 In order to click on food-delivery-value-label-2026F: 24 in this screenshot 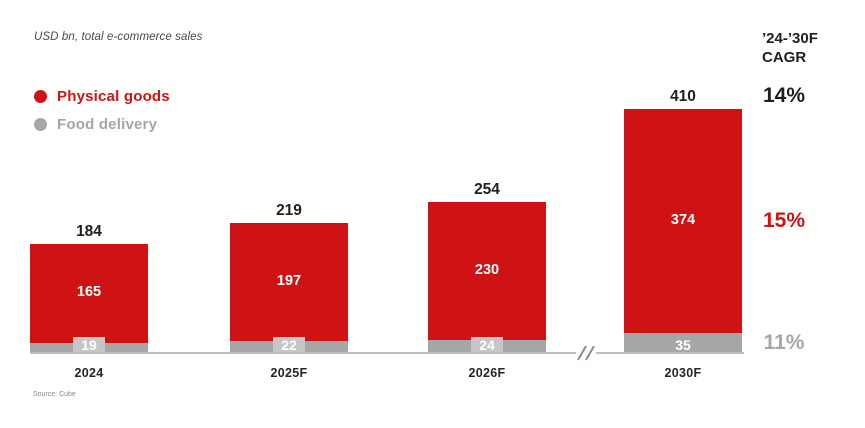, I will do `click(487, 345)`.